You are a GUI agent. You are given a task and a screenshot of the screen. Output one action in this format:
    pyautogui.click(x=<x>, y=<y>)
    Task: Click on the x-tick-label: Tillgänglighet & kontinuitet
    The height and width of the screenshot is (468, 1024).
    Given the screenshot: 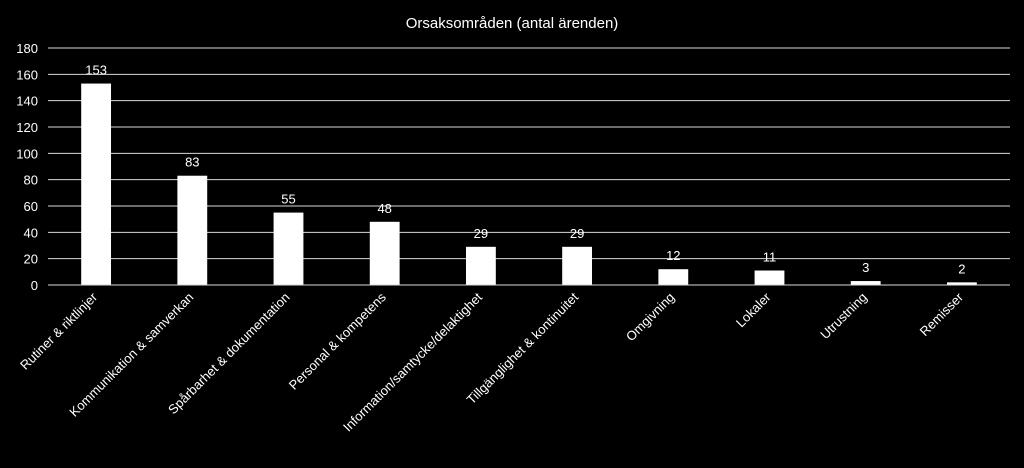 What is the action you would take?
    pyautogui.click(x=523, y=348)
    